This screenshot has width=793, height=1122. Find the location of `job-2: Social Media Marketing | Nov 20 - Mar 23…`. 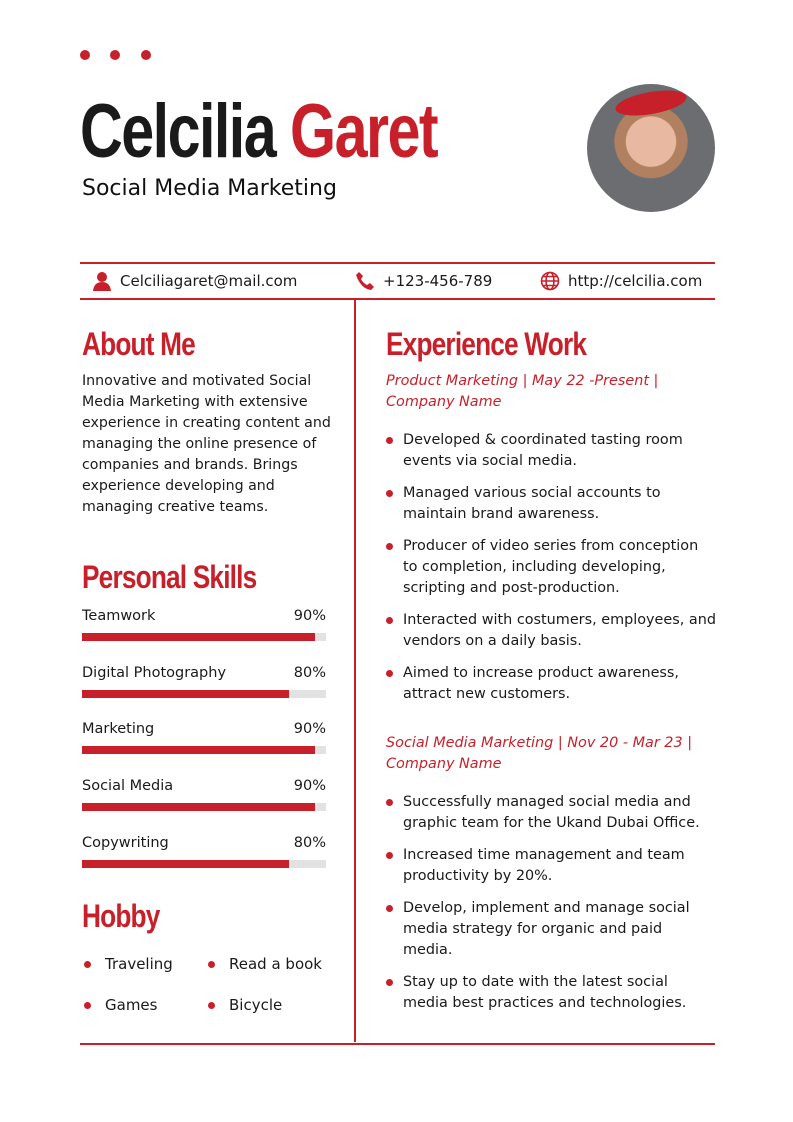

job-2: Social Media Marketing | Nov 20 - Mar 23… is located at coordinates (551, 879).